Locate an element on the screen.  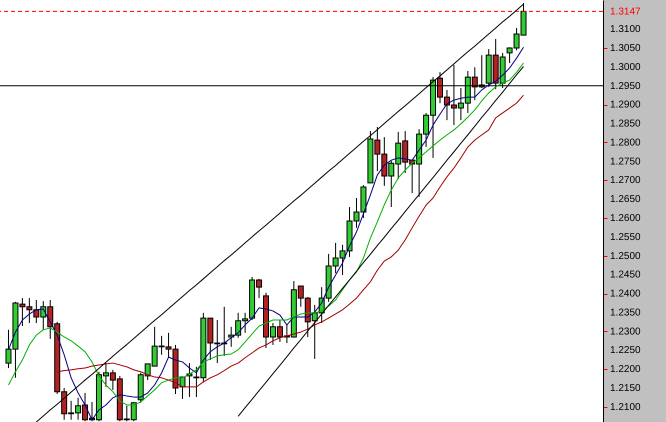
y-tick-label: 1.3000 is located at coordinates (626, 67).